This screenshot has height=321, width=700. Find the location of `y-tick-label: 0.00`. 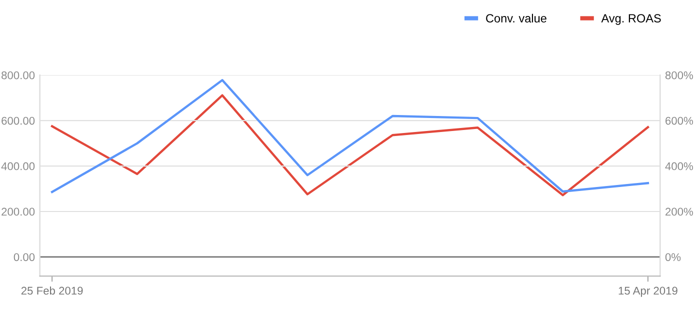

y-tick-label: 0.00 is located at coordinates (24, 257).